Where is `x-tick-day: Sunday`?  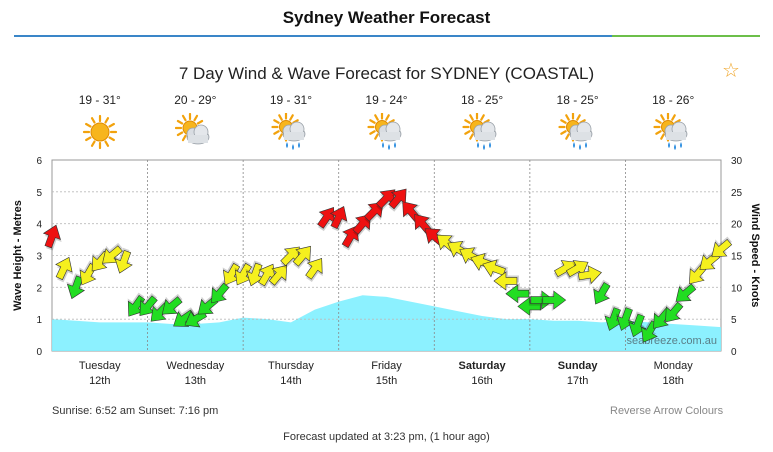 x-tick-day: Sunday is located at coordinates (578, 366).